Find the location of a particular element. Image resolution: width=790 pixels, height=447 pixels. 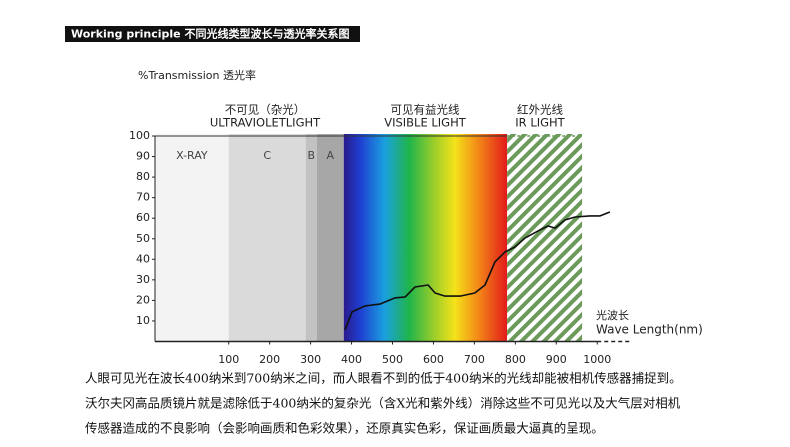

transmission-line is located at coordinates (477, 271).